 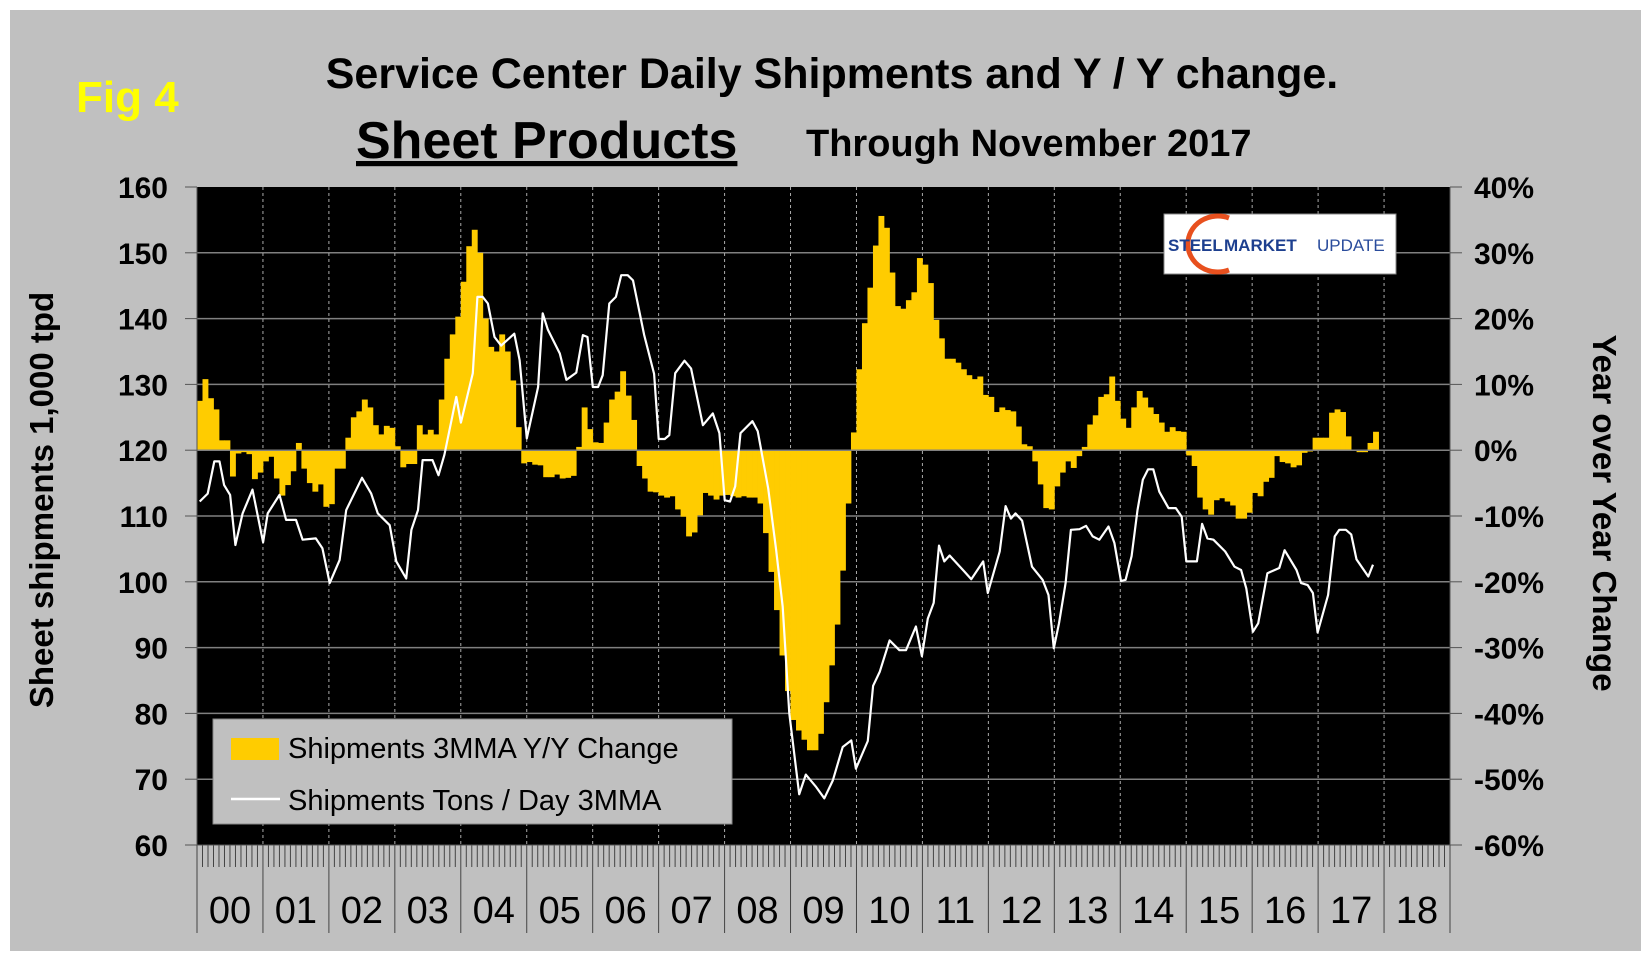 I want to click on y-tick-label: 140, so click(x=143, y=320).